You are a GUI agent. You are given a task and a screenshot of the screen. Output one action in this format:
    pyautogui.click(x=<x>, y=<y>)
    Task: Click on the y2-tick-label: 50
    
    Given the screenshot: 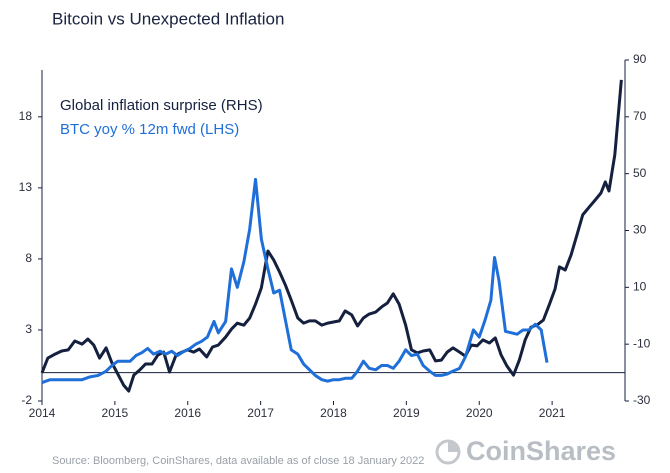 What is the action you would take?
    pyautogui.click(x=640, y=173)
    